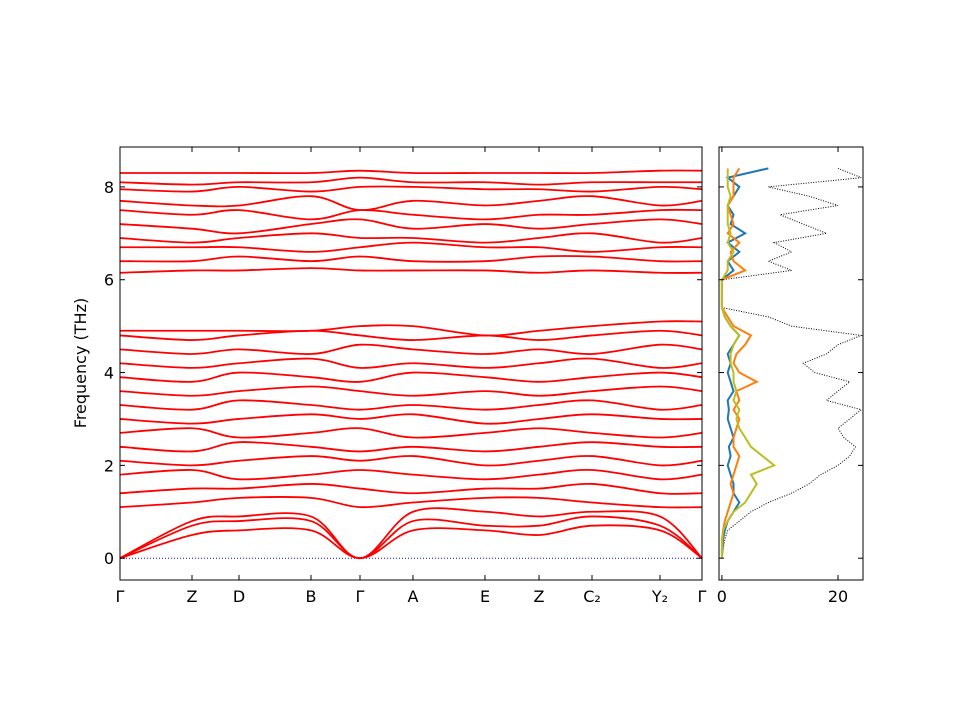 The image size is (960, 720). What do you see at coordinates (659, 596) in the screenshot?
I see `x-tick-label: Y₂` at bounding box center [659, 596].